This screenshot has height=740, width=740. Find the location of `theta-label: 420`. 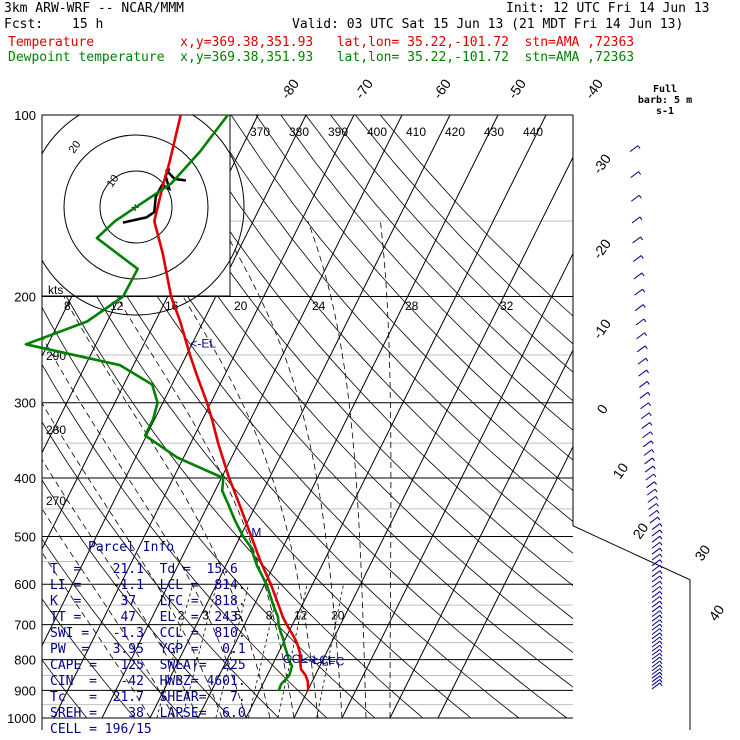

theta-label: 420 is located at coordinates (455, 132).